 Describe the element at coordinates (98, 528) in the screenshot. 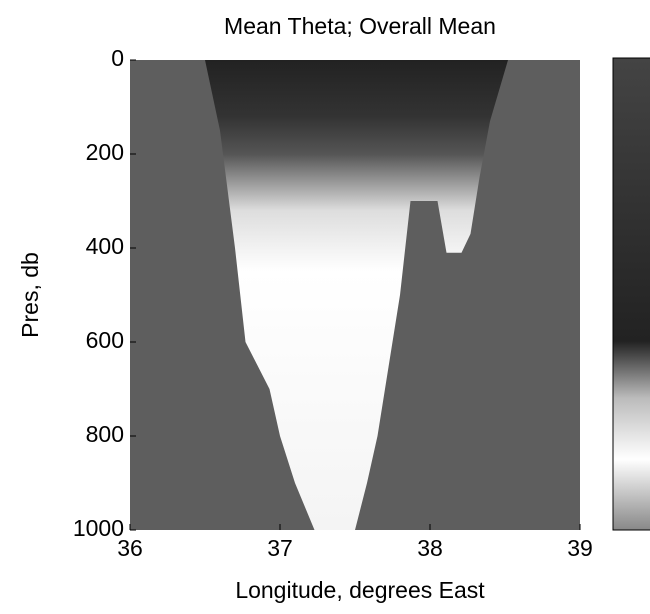

I see `y-tick-label: 1000` at that location.